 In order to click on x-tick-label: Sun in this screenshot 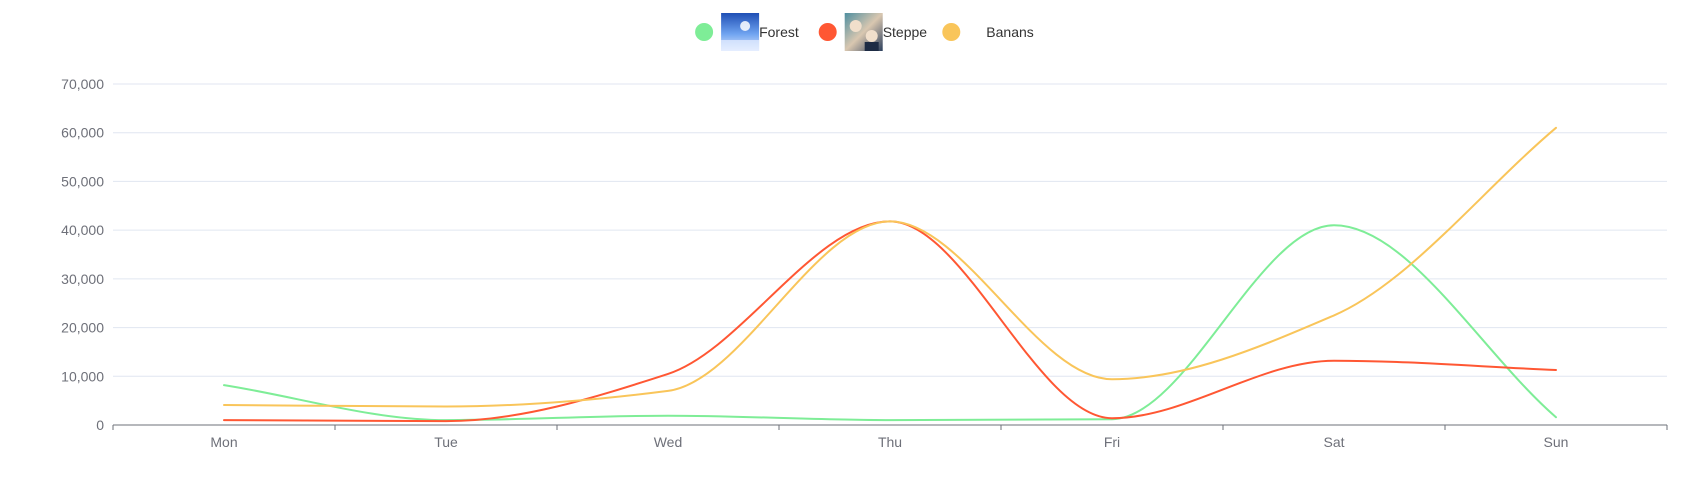, I will do `click(1556, 442)`.